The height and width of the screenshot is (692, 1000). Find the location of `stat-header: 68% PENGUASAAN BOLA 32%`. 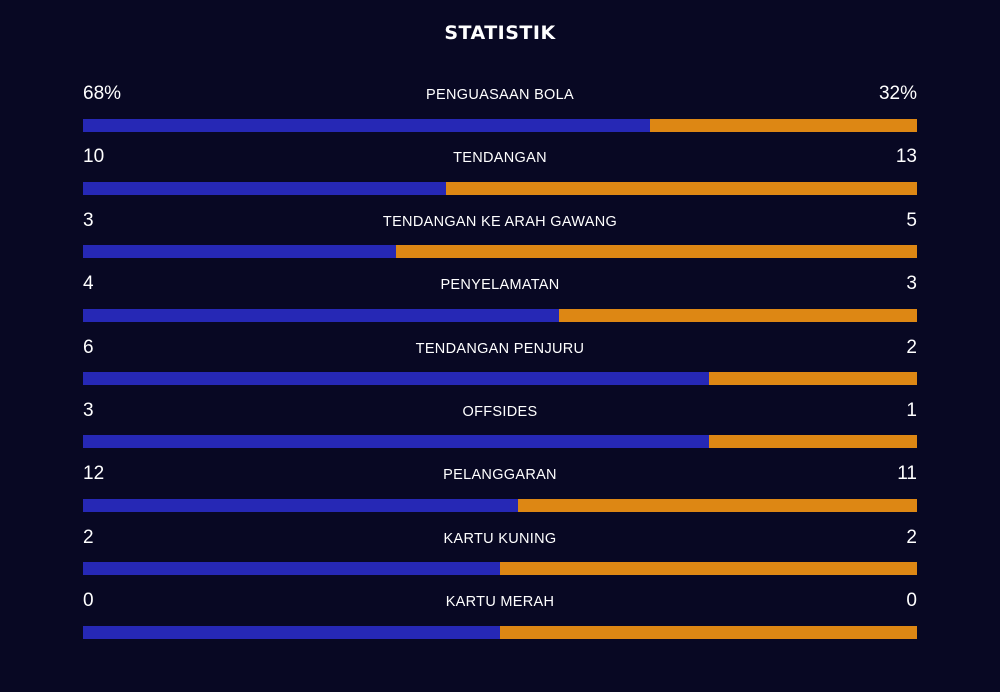

stat-header: 68% PENGUASAAN BOLA 32% is located at coordinates (500, 95).